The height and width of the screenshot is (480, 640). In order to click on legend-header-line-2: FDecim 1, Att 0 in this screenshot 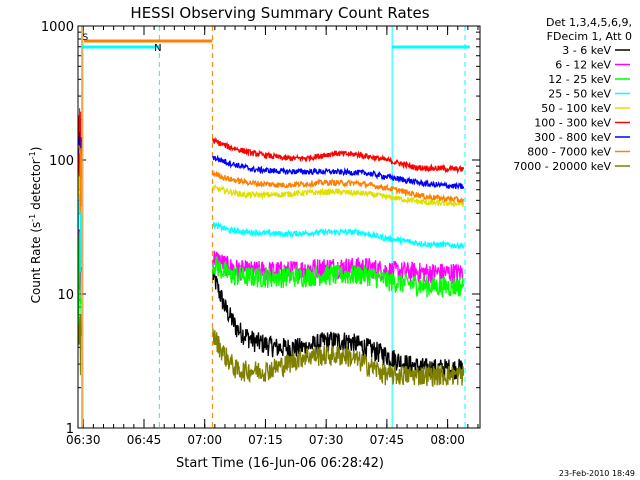, I will do `click(589, 36)`.